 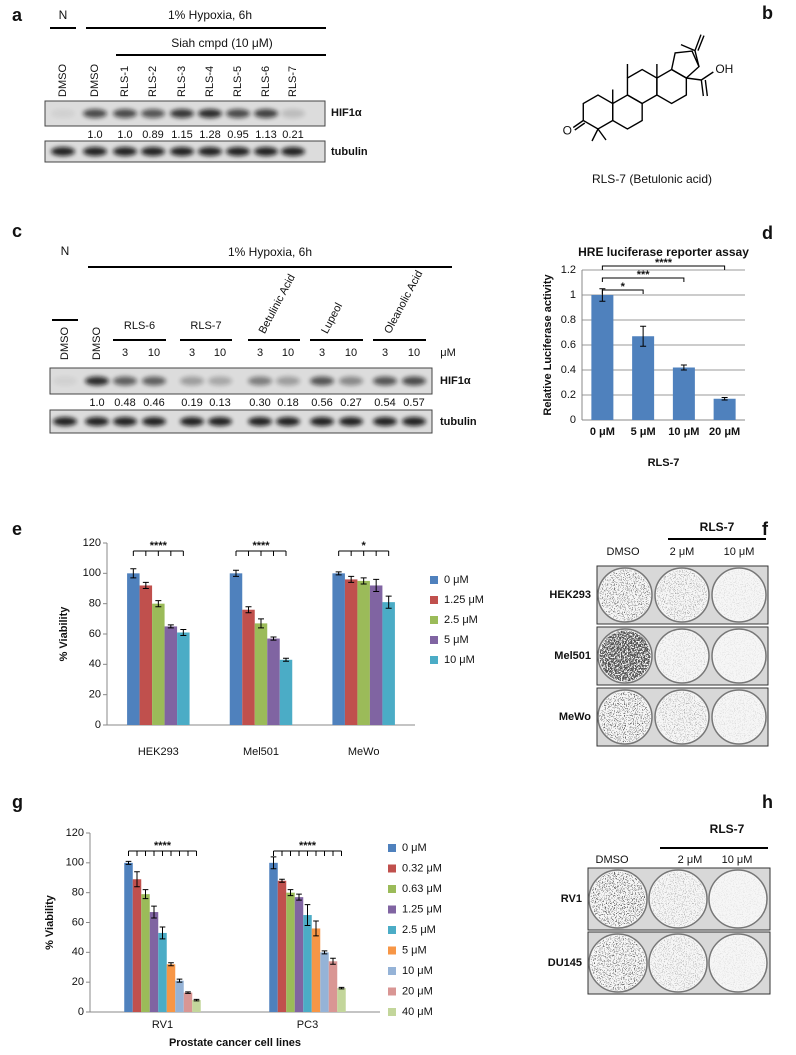 What do you see at coordinates (459, 660) in the screenshot?
I see `legend-label: 10 μM` at bounding box center [459, 660].